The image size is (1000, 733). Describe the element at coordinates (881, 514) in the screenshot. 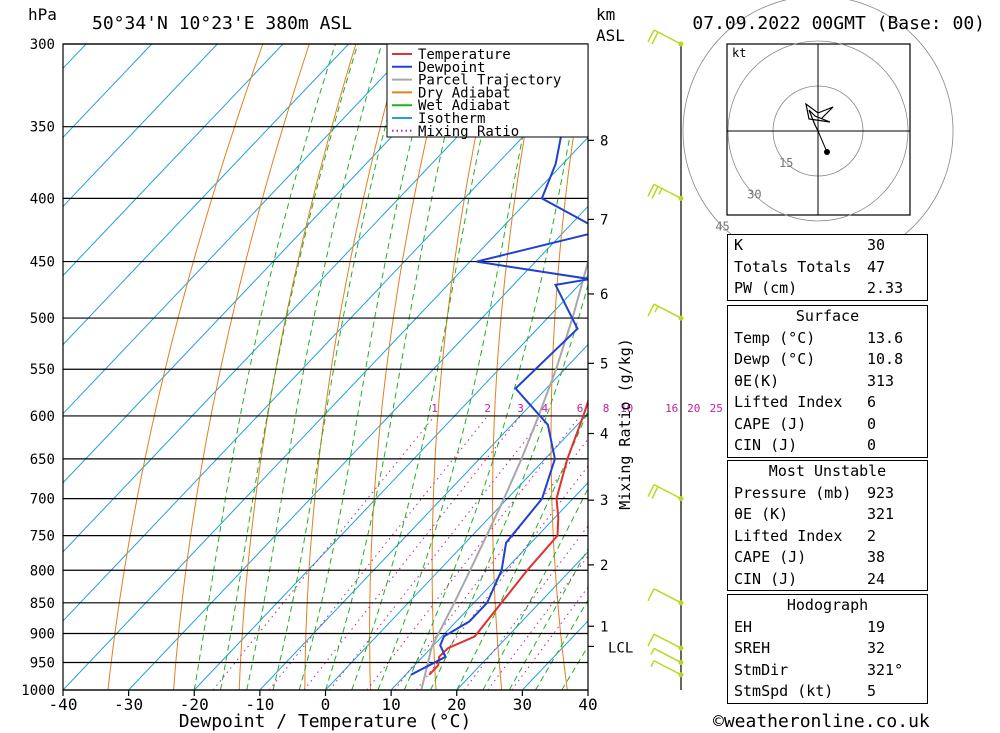

I see `mu-value: 321` at that location.